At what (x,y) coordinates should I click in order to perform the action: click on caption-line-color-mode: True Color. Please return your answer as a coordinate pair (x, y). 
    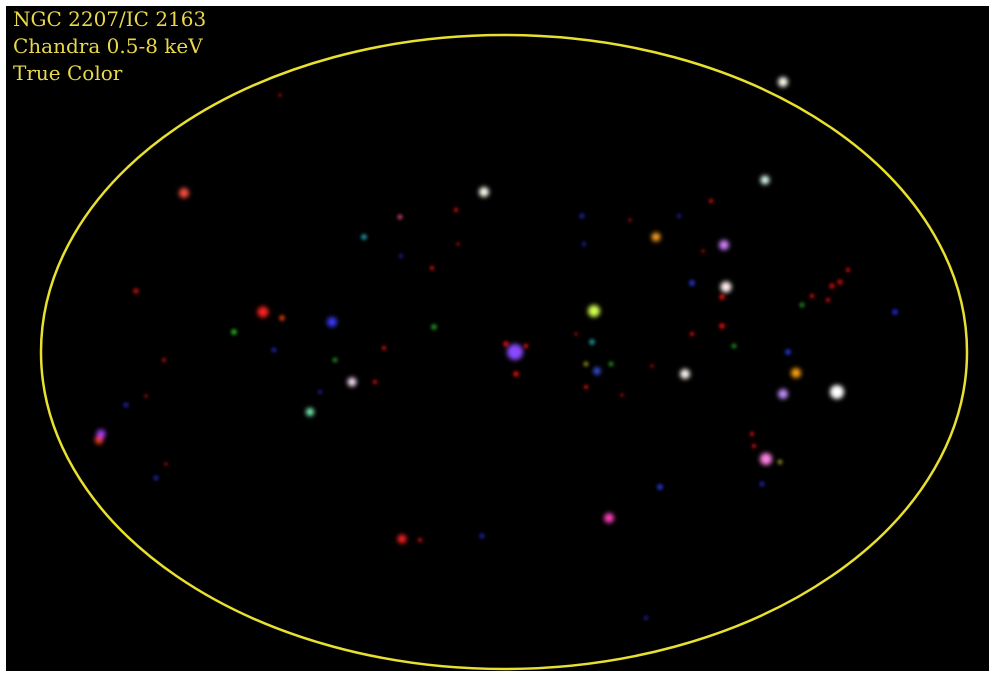
    Looking at the image, I should click on (68, 73).